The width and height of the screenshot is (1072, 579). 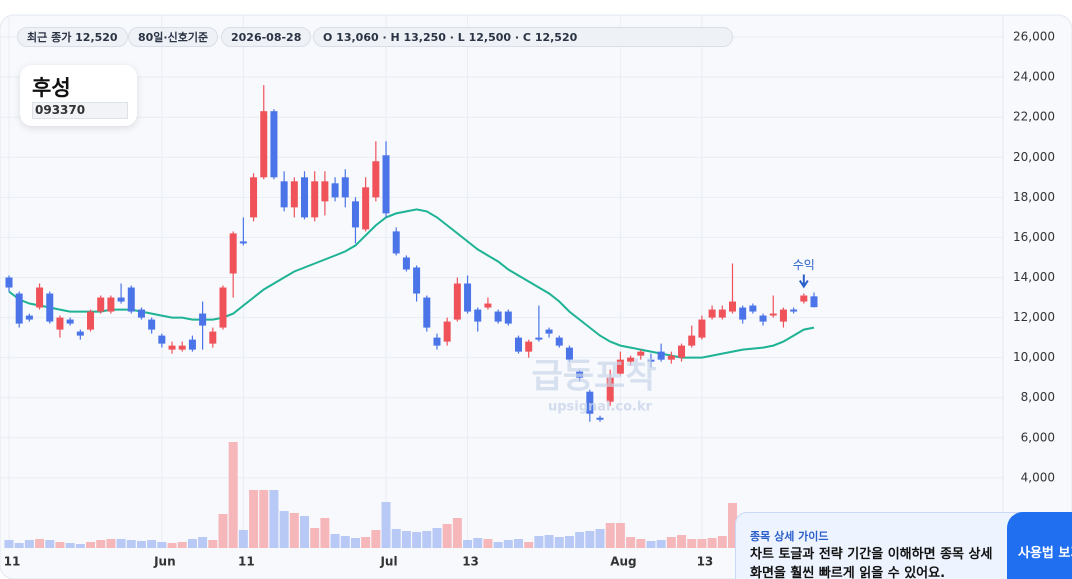 What do you see at coordinates (1039, 545) in the screenshot?
I see `guide-button: 사용법 보기` at bounding box center [1039, 545].